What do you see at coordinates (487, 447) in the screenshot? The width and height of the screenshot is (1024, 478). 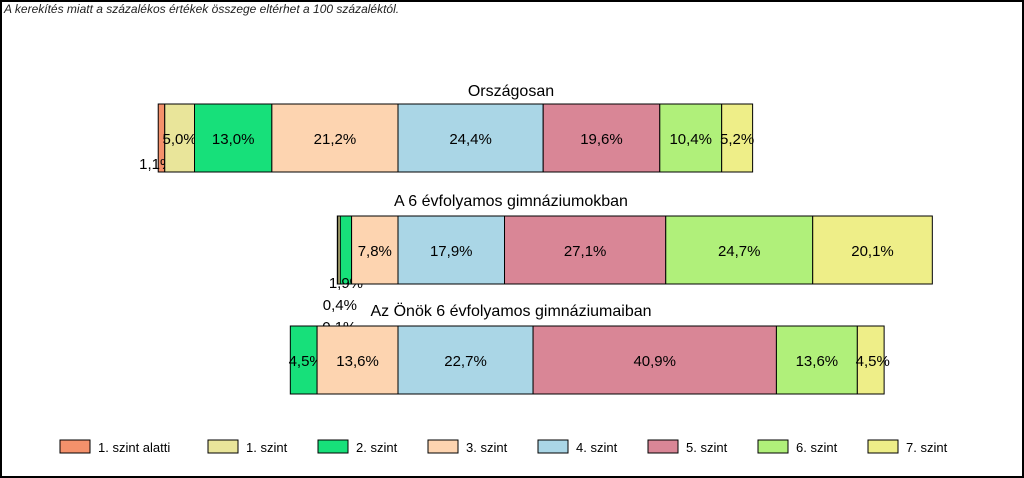 I see `legend-label: 3. szint` at bounding box center [487, 447].